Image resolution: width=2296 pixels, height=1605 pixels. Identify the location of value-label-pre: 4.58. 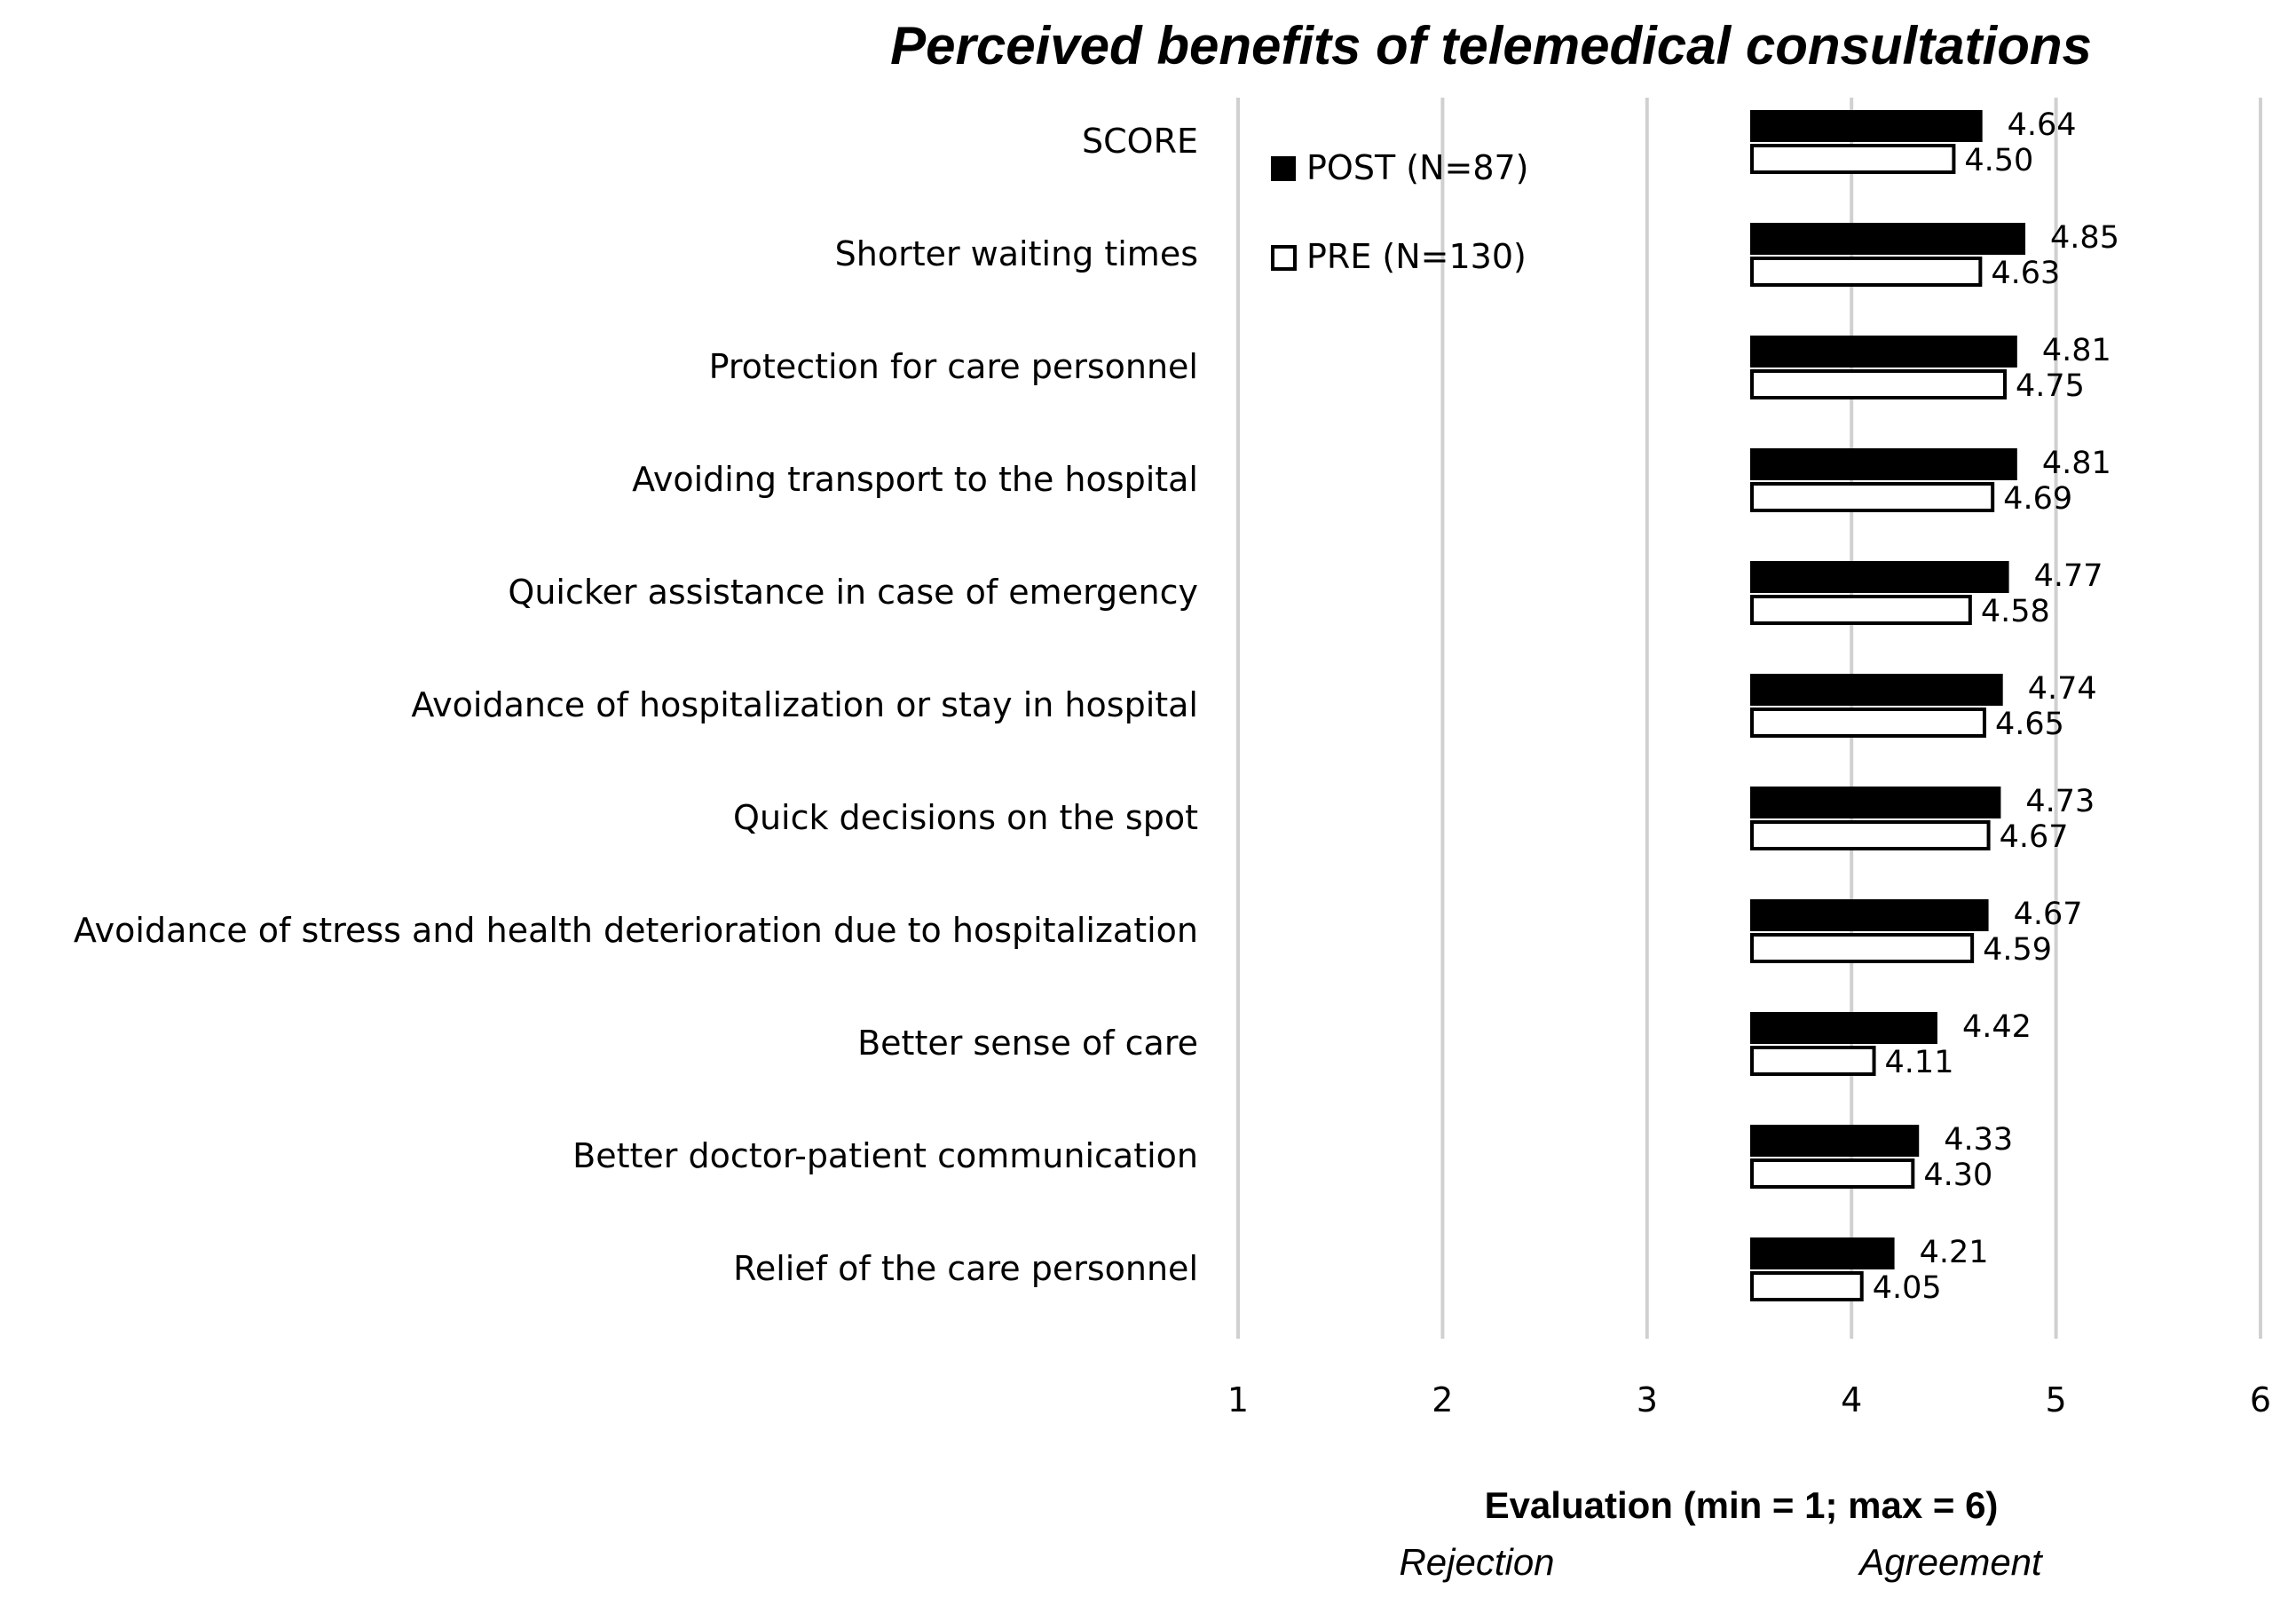
(2016, 611).